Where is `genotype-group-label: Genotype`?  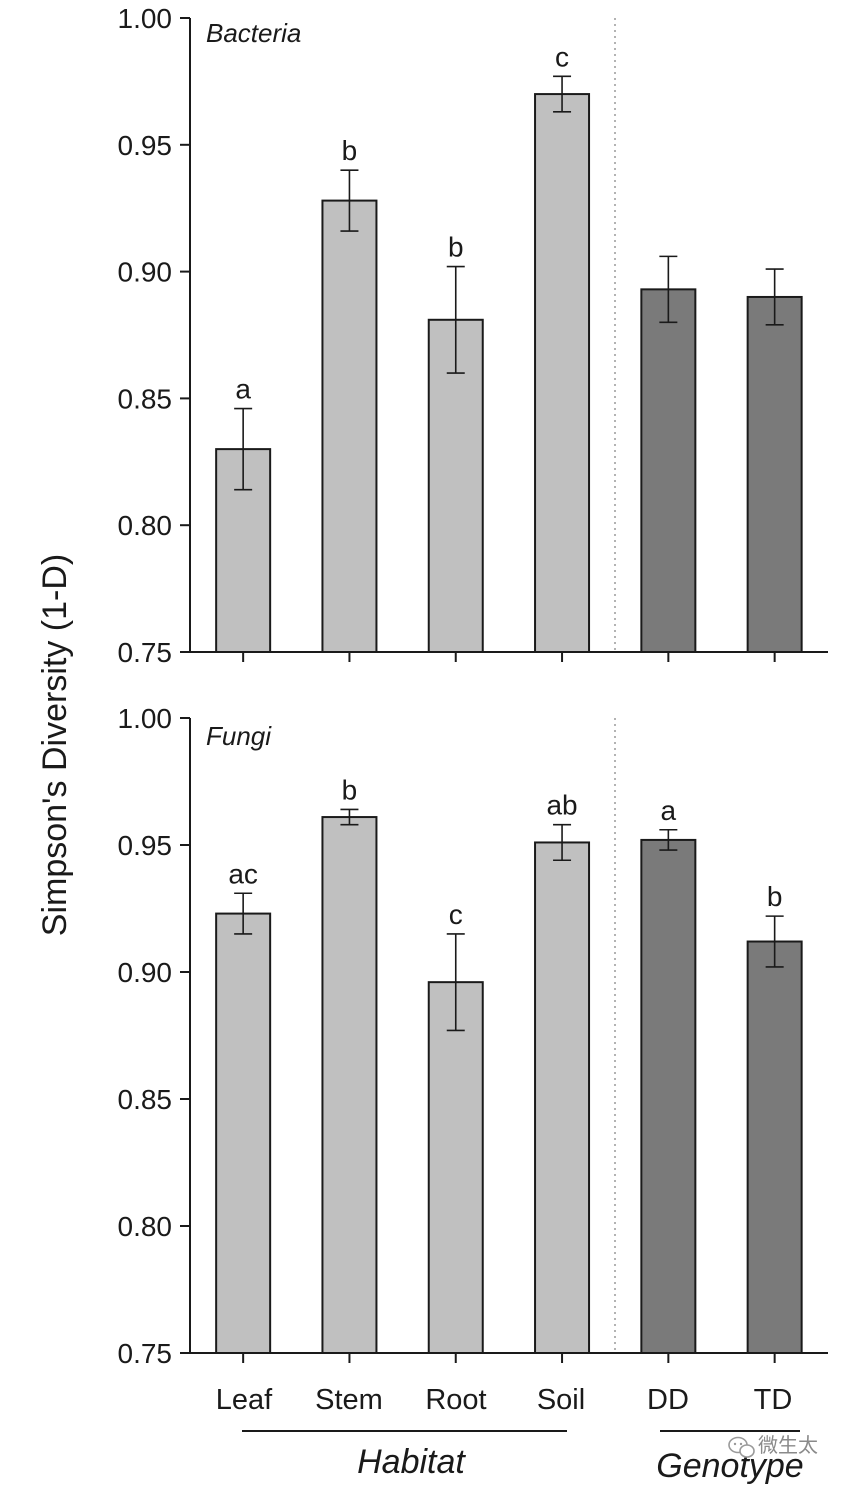 genotype-group-label: Genotype is located at coordinates (729, 1466).